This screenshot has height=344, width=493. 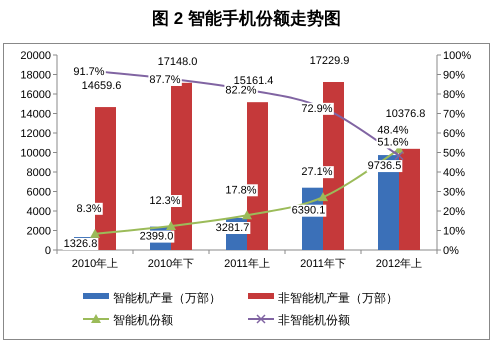 What do you see at coordinates (171, 264) in the screenshot?
I see `x-tick-label: 2010年下` at bounding box center [171, 264].